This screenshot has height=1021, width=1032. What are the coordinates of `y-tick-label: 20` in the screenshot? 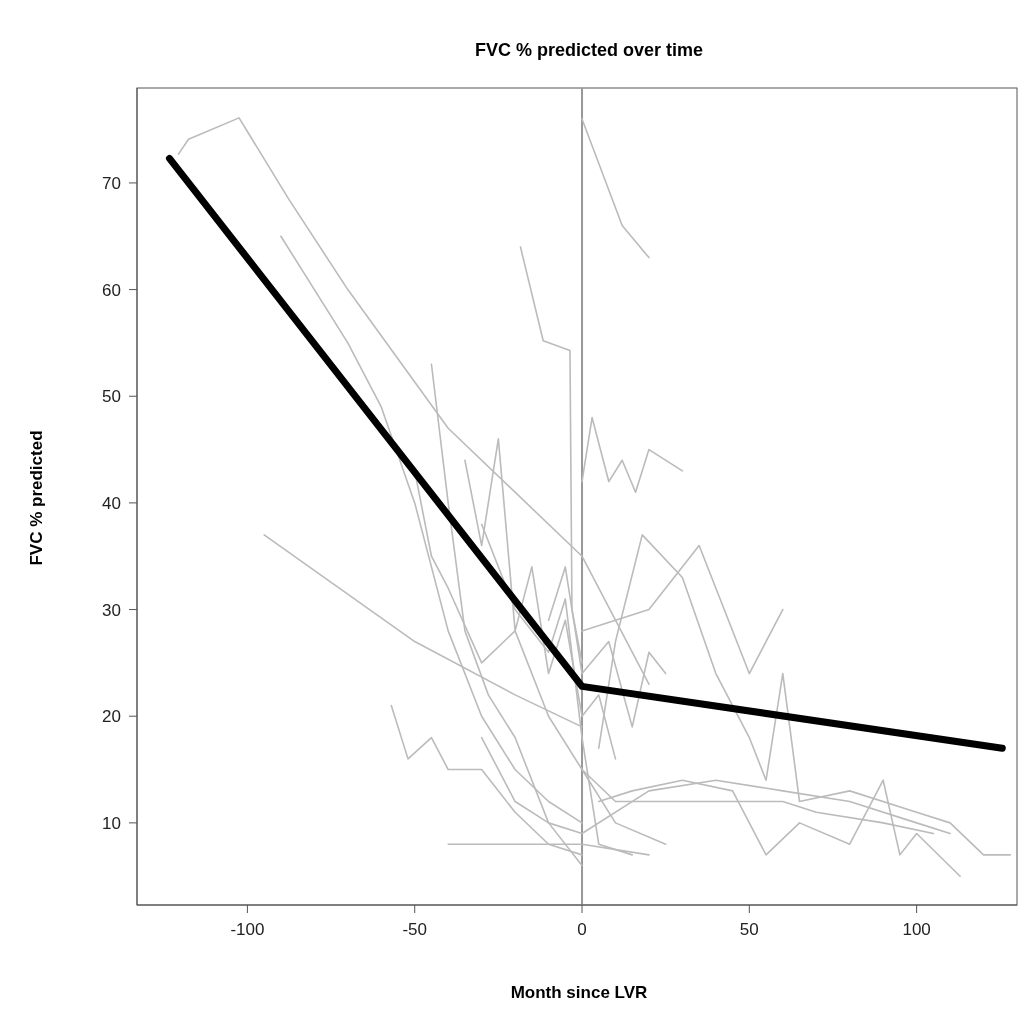 It's located at (111, 717).